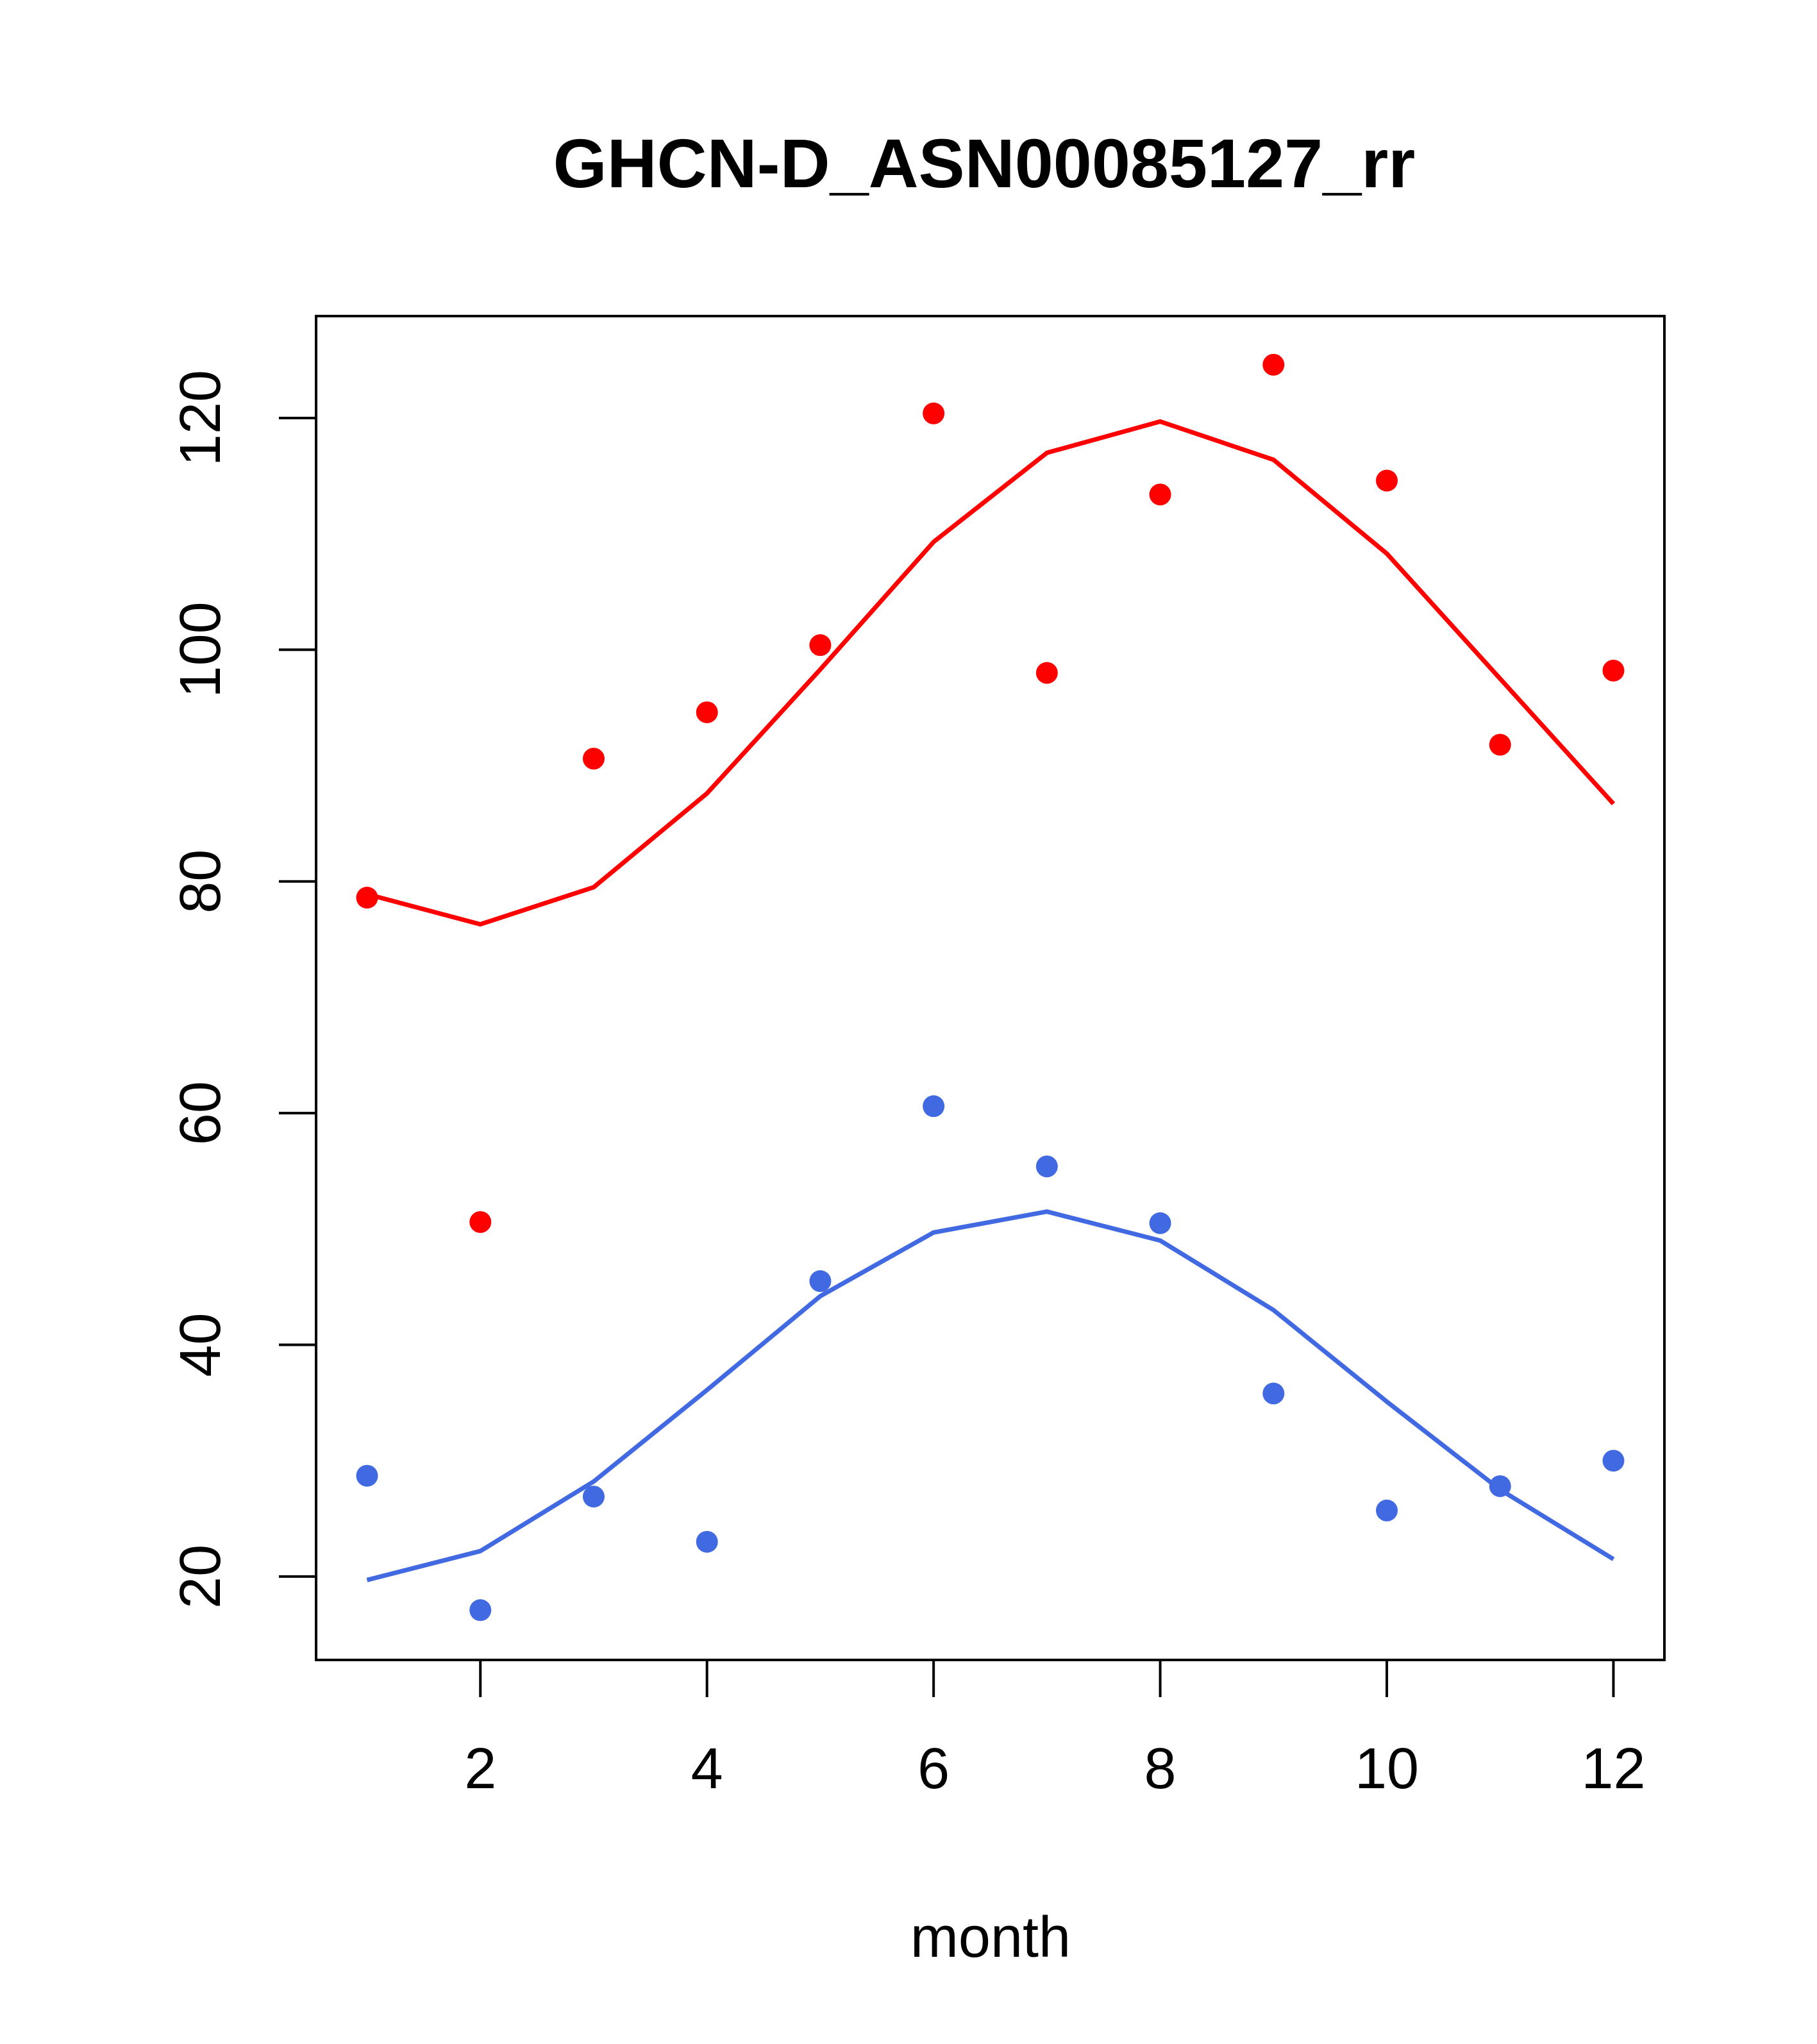 The image size is (1817, 2044). What do you see at coordinates (201, 650) in the screenshot?
I see `y-tick-label: 100` at bounding box center [201, 650].